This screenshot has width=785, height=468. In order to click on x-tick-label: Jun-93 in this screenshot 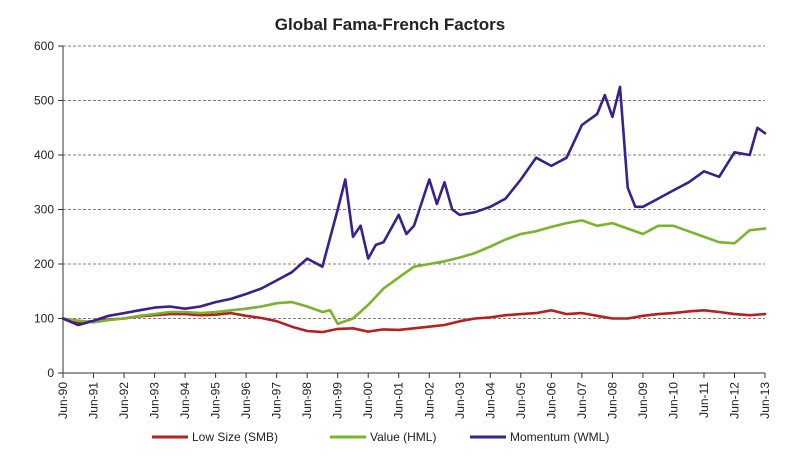, I will do `click(155, 400)`.